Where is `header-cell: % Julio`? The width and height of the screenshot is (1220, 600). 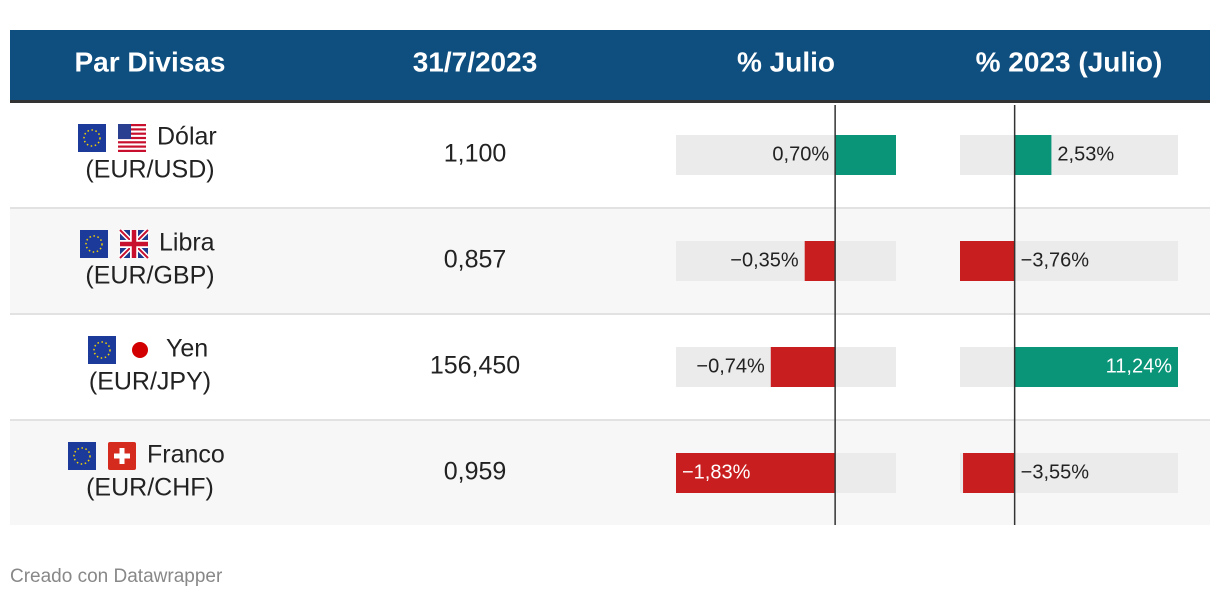 header-cell: % Julio is located at coordinates (786, 61).